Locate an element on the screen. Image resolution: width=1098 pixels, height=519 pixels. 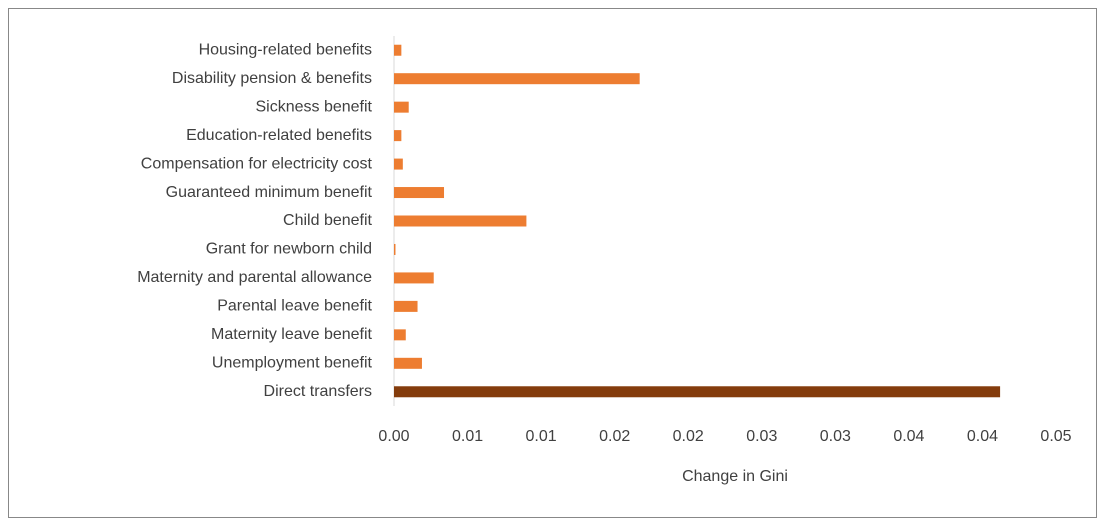
y-tick-label: Unemployment benefit is located at coordinates (292, 363).